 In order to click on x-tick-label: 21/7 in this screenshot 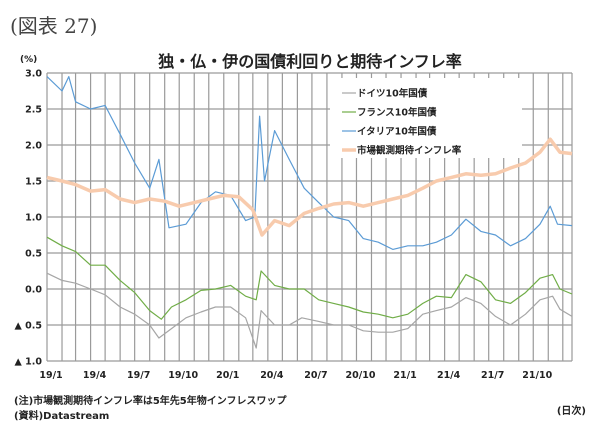, I will do `click(492, 375)`.